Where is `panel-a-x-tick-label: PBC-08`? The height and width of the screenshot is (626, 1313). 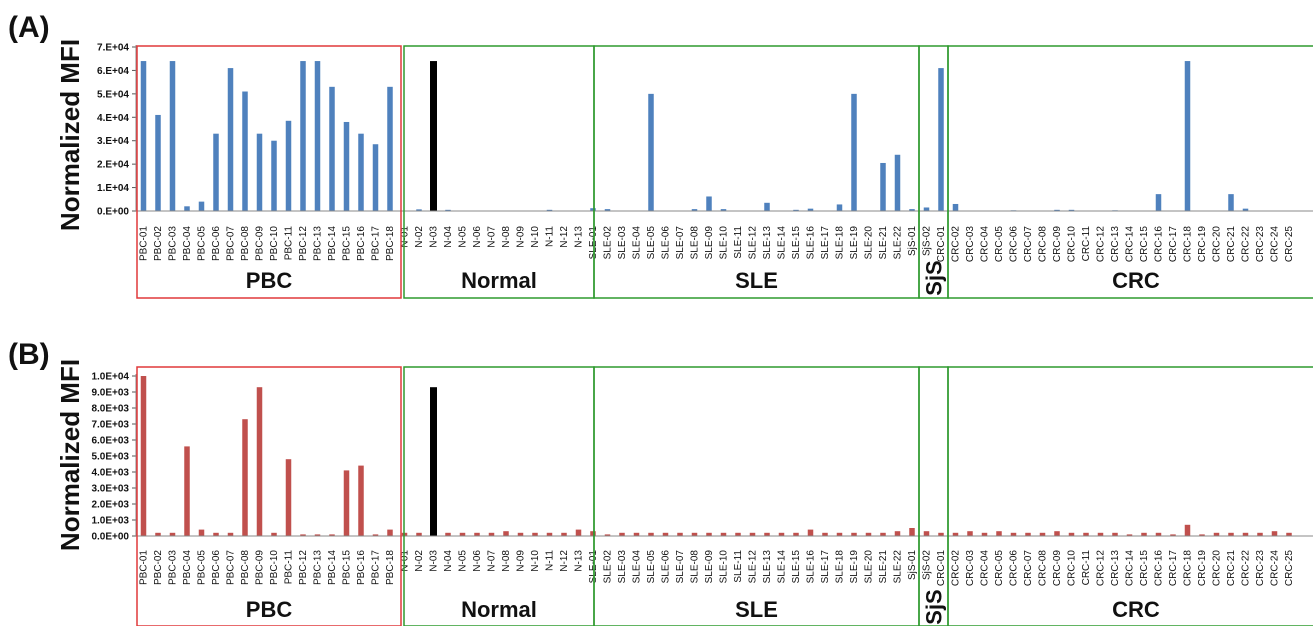 panel-a-x-tick-label: PBC-08 is located at coordinates (245, 243).